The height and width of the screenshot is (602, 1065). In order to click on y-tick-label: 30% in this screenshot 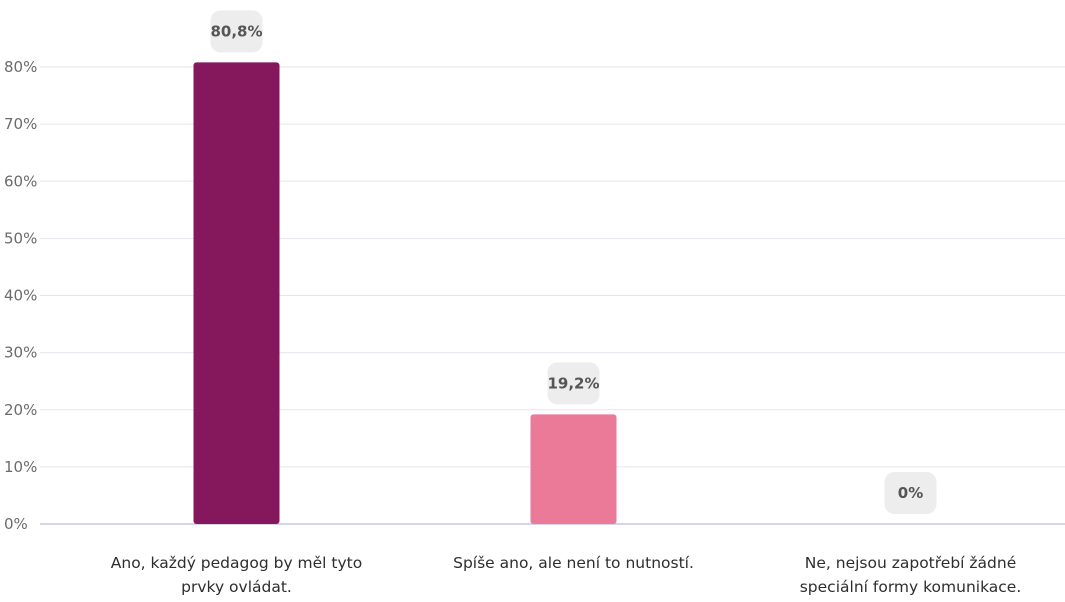, I will do `click(20, 353)`.